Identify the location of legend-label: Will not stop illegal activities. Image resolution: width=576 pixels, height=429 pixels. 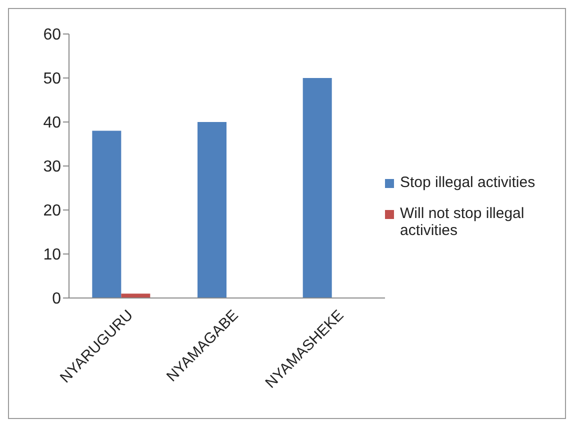
(463, 222).